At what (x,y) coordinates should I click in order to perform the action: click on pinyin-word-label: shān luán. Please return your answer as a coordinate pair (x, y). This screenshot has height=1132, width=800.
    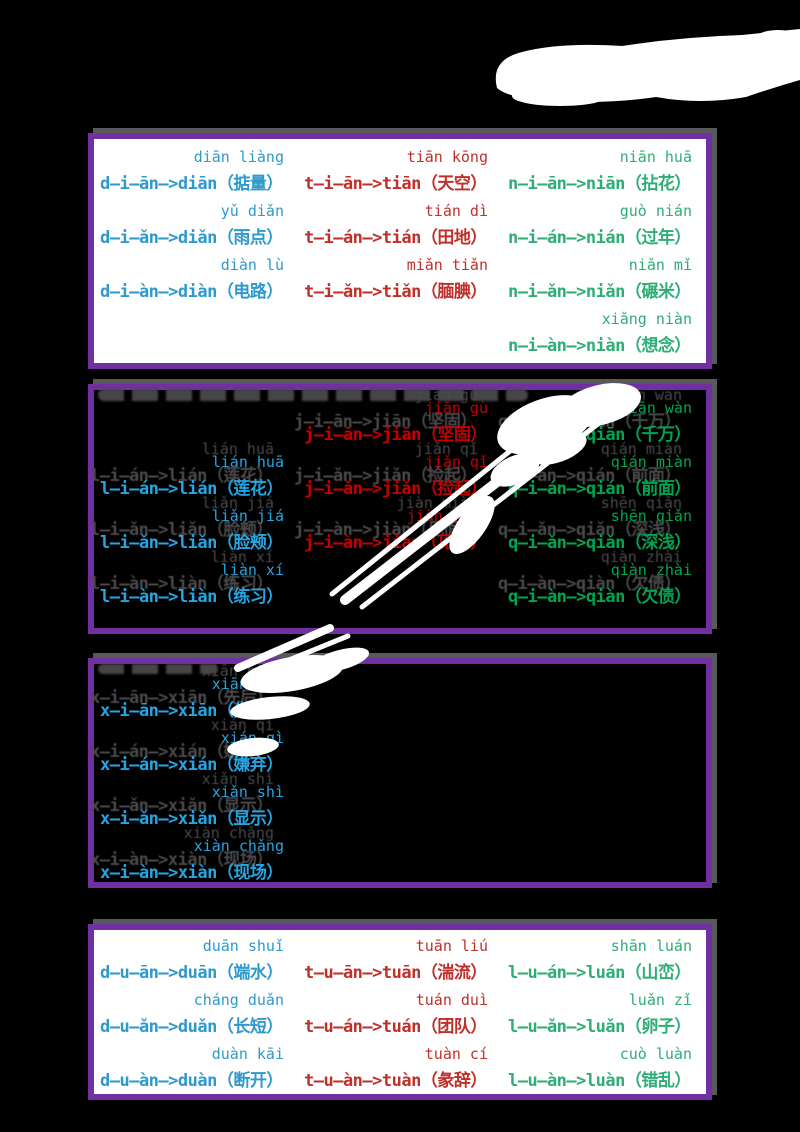
    Looking at the image, I should click on (651, 946).